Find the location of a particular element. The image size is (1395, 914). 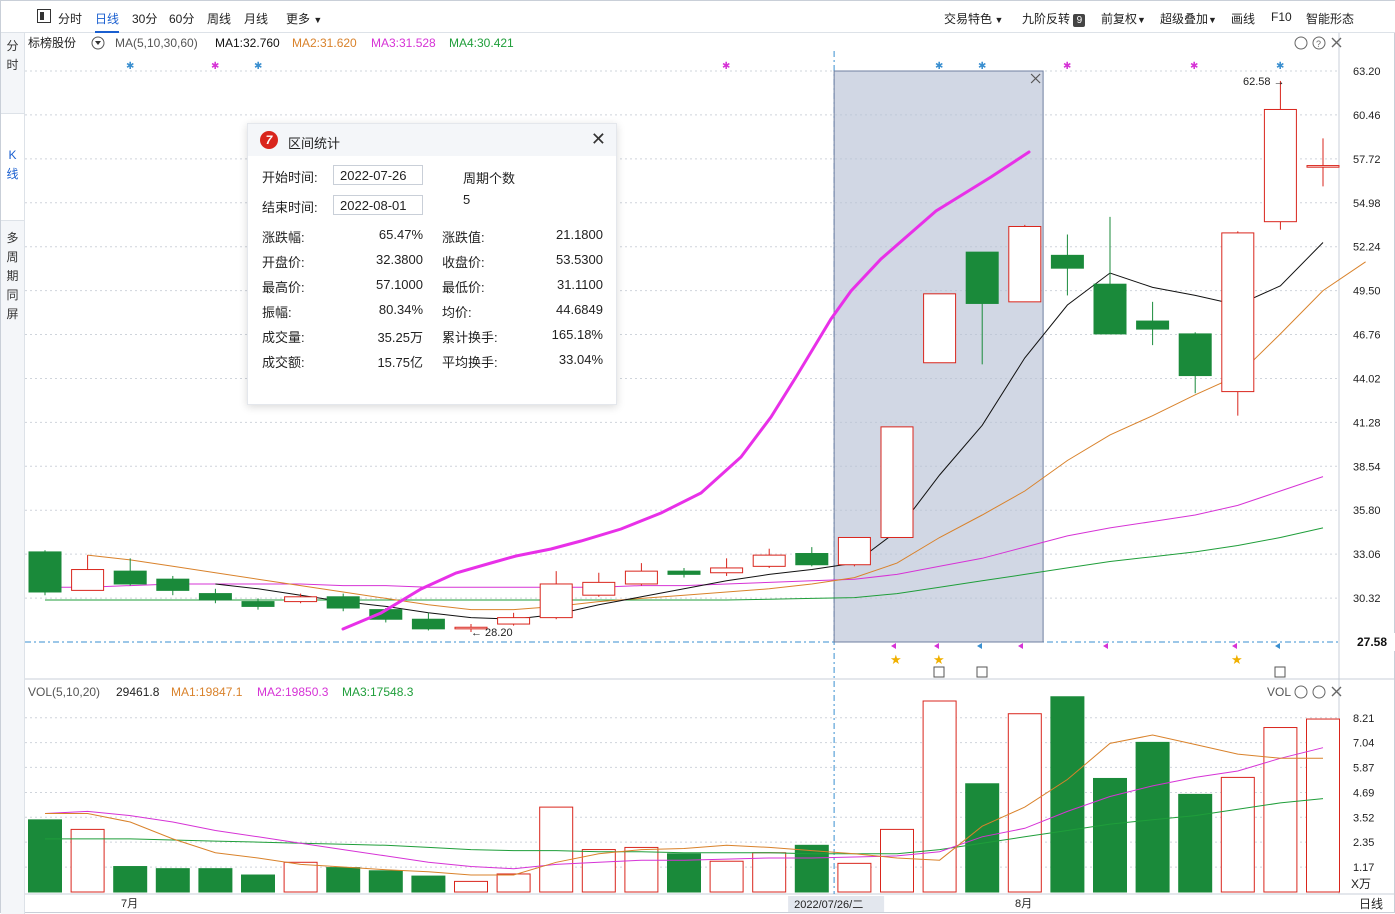

vol-ma3-line is located at coordinates (684, 826).